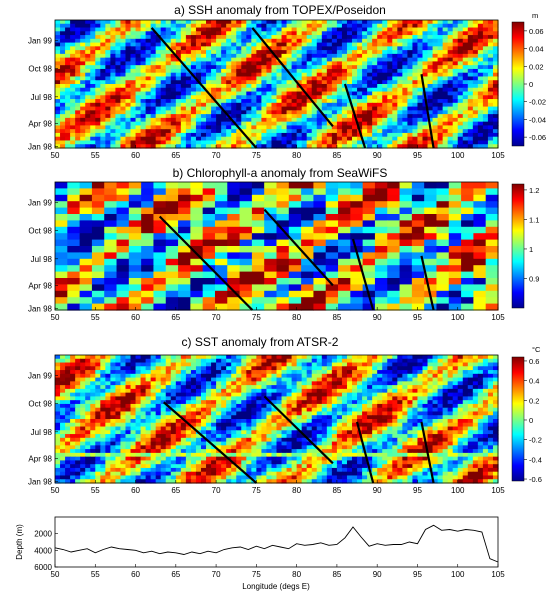  I want to click on x-tick-label: 70, so click(216, 155).